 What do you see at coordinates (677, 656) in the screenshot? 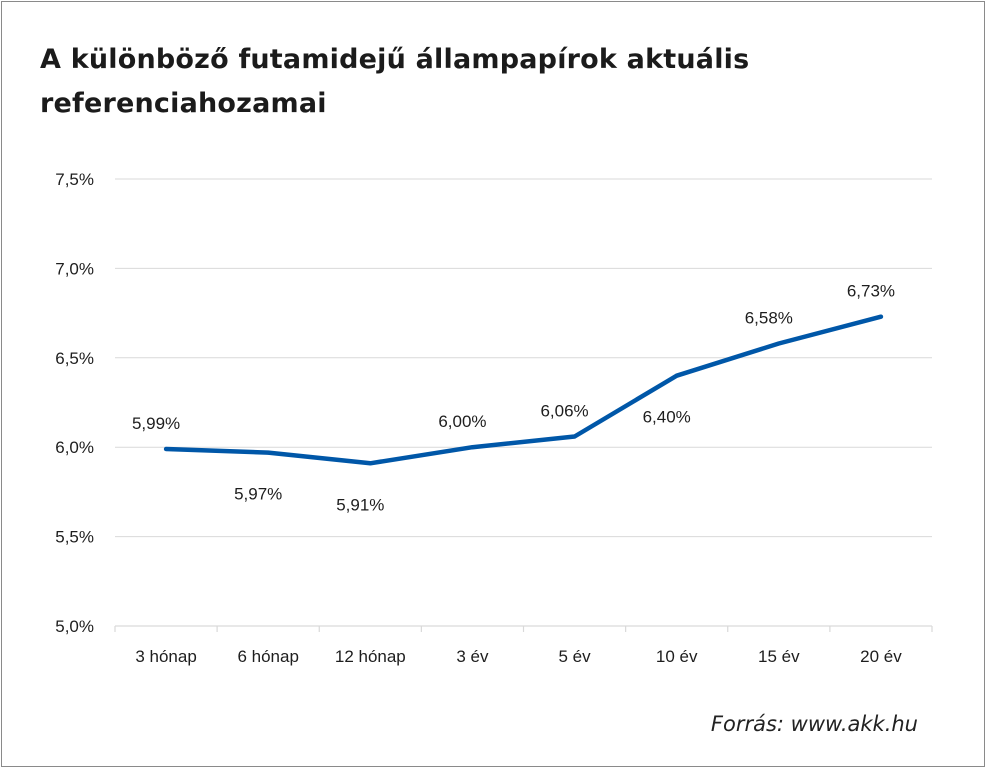
I see `x-tick-label: 10 év` at bounding box center [677, 656].